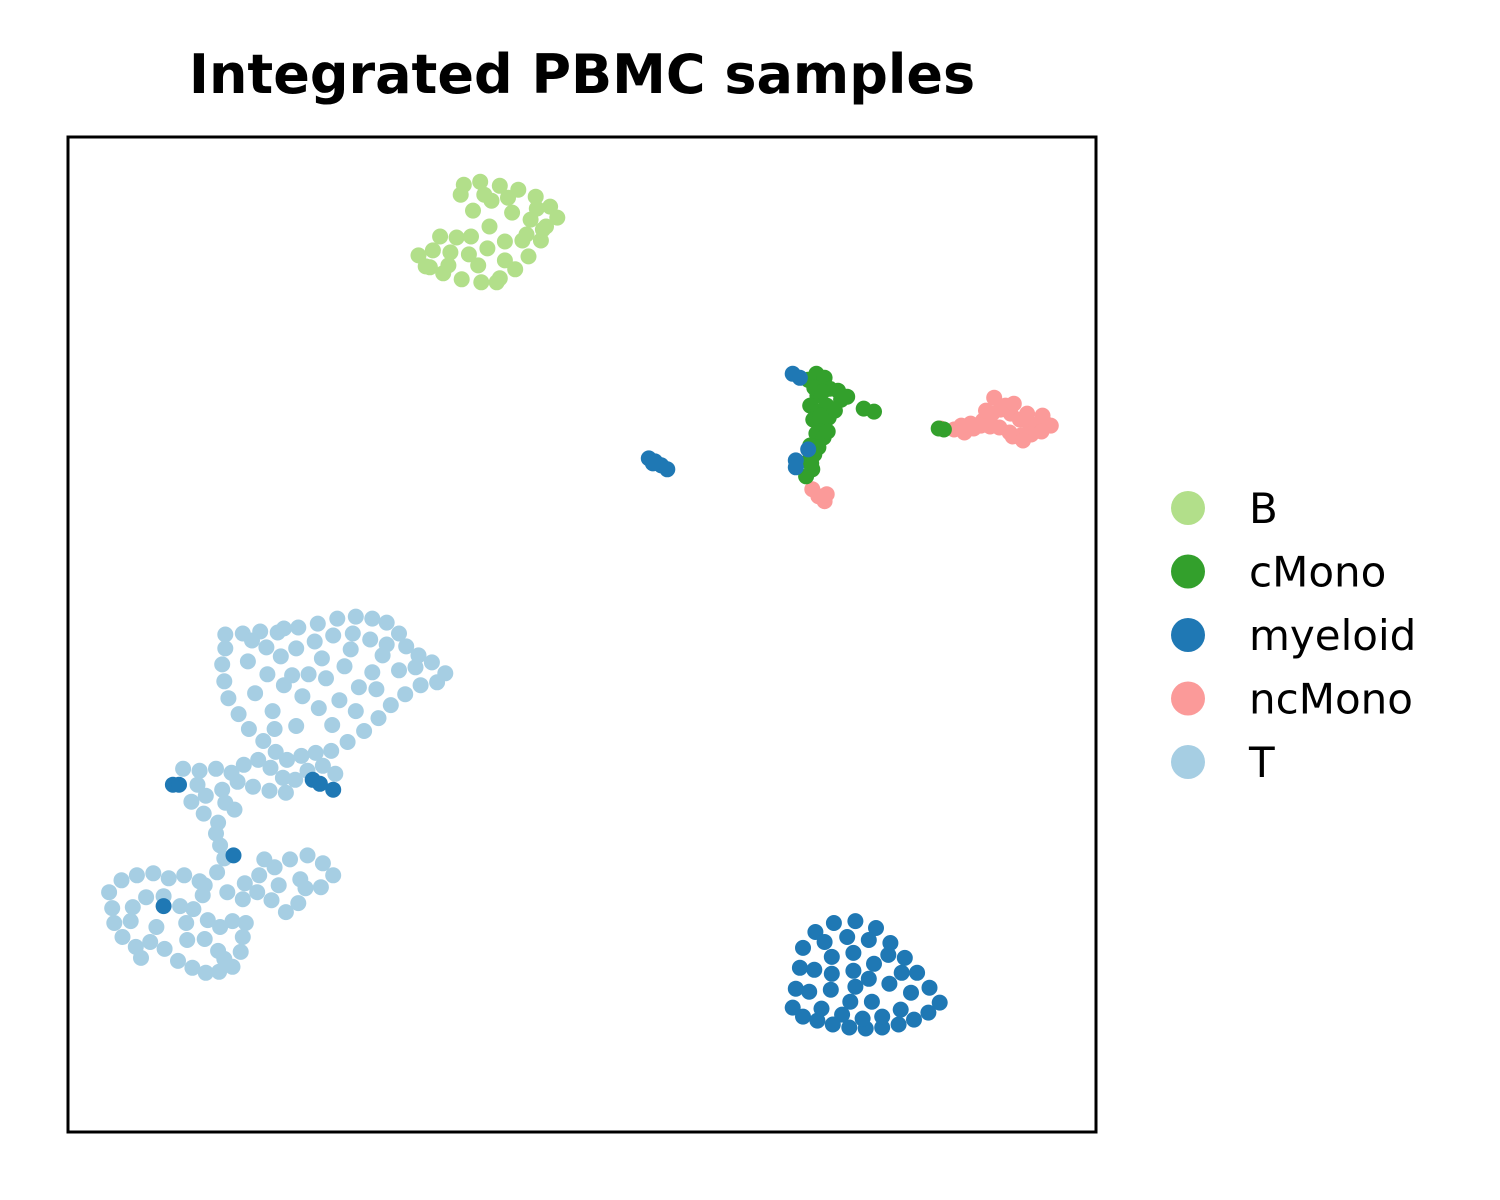 The width and height of the screenshot is (1500, 1200). Describe the element at coordinates (1261, 762) in the screenshot. I see `legend-label: T` at that location.